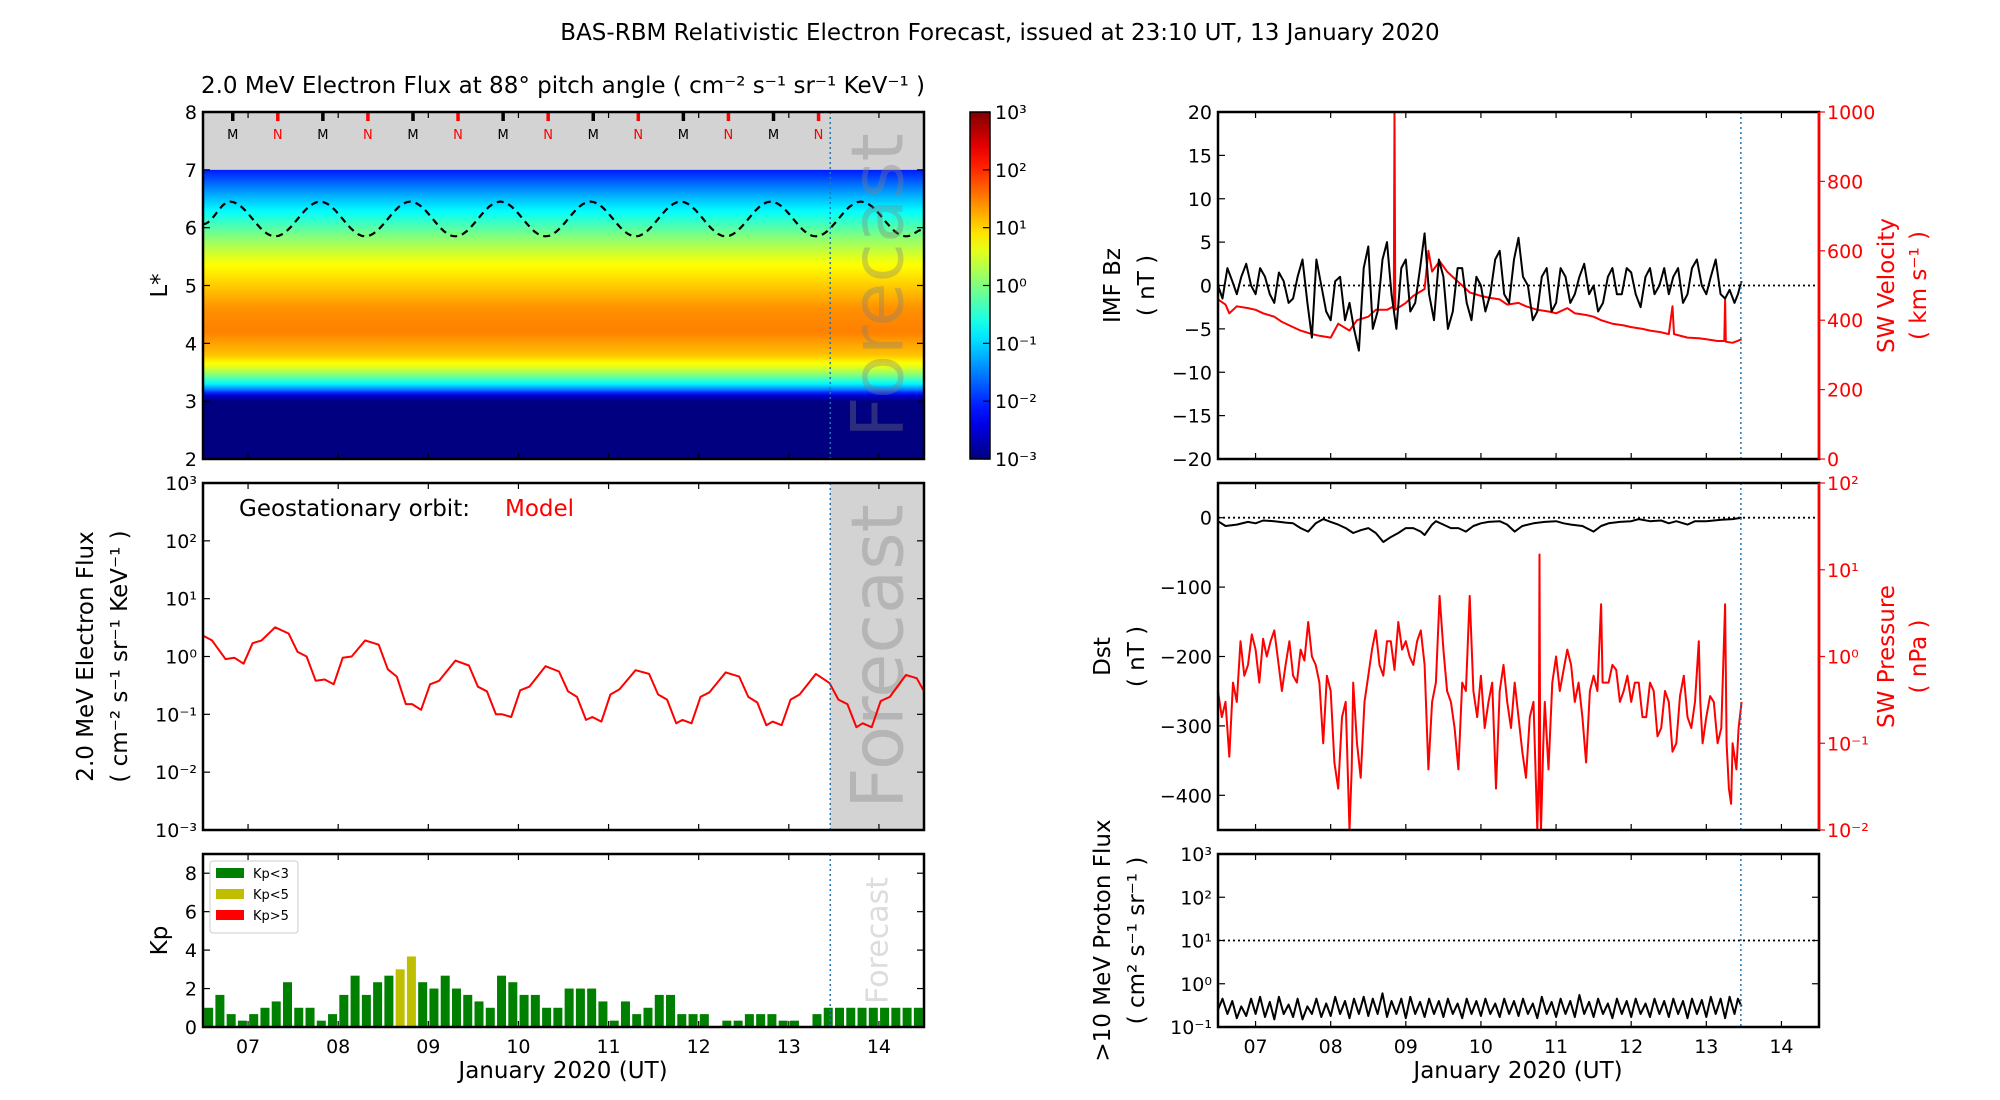 Image resolution: width=2000 pixels, height=1100 pixels. What do you see at coordinates (191, 229) in the screenshot?
I see `heatmap-ytick-label: 6` at bounding box center [191, 229].